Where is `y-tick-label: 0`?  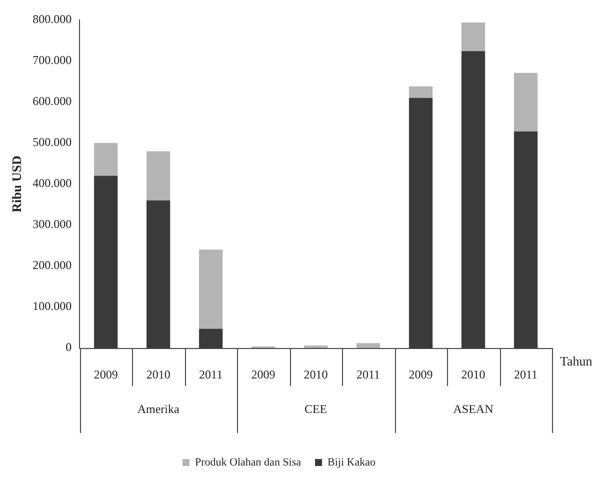 y-tick-label: 0 is located at coordinates (69, 347).